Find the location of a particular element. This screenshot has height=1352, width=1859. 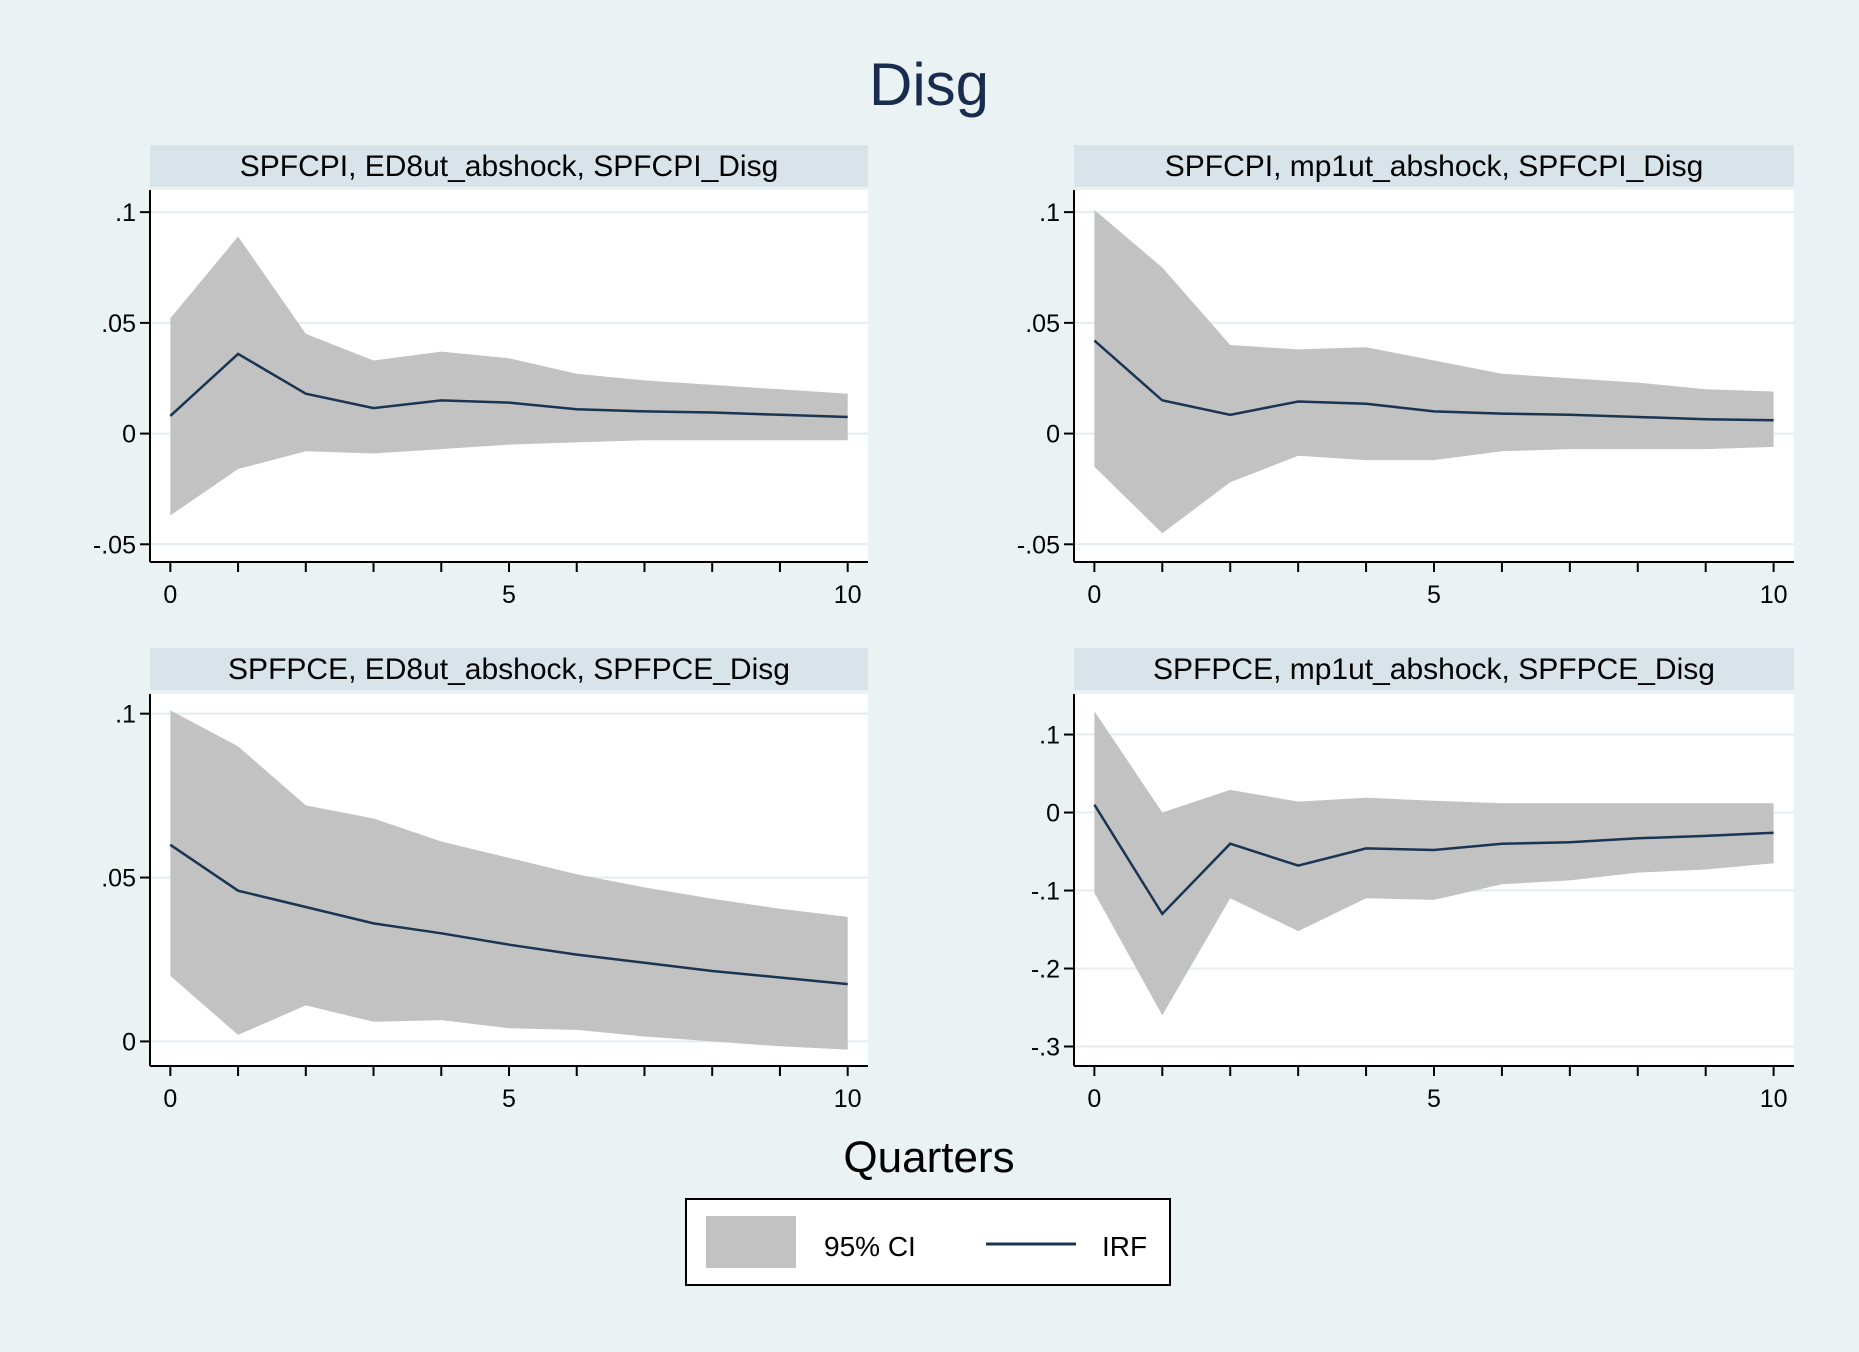

y-tick-label: -.3 is located at coordinates (1045, 1048).